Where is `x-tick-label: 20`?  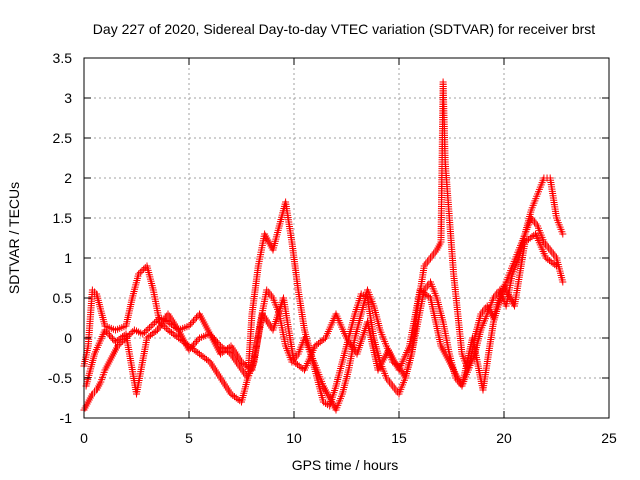 x-tick-label: 20 is located at coordinates (504, 438).